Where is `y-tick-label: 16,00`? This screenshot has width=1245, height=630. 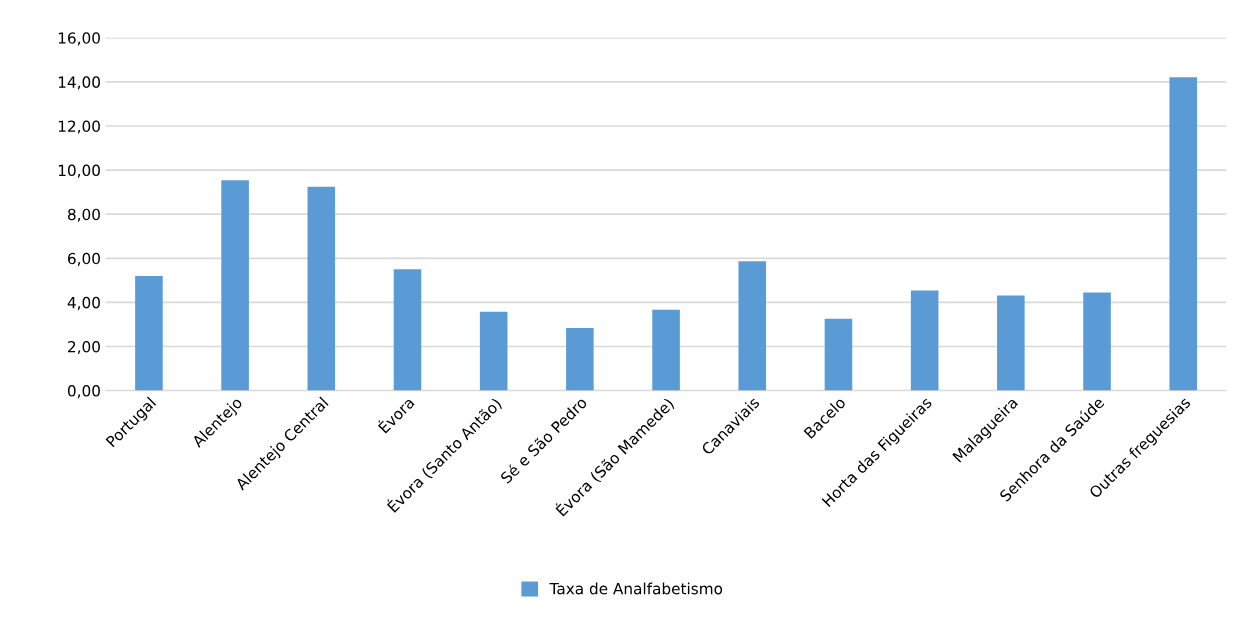
y-tick-label: 16,00 is located at coordinates (79, 39).